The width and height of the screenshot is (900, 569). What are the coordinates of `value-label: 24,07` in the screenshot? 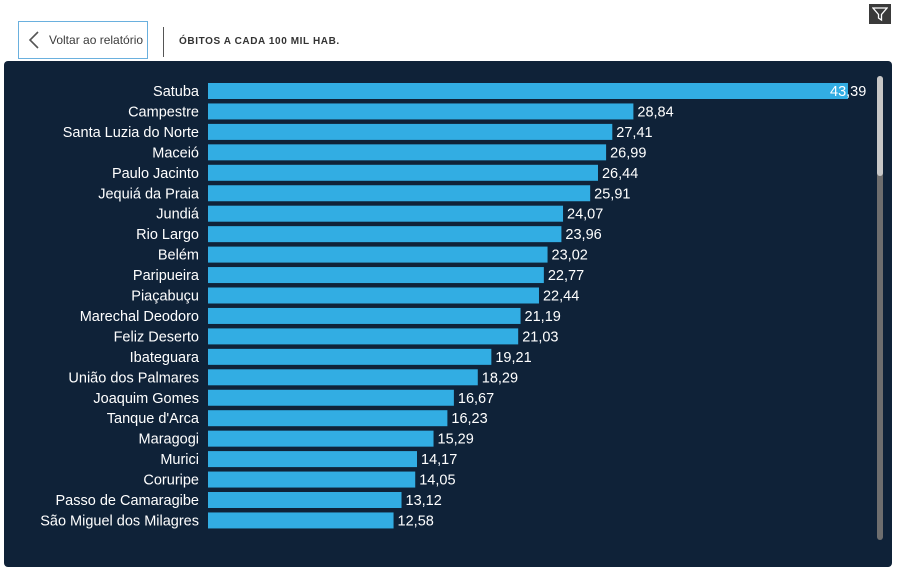 It's located at (585, 215).